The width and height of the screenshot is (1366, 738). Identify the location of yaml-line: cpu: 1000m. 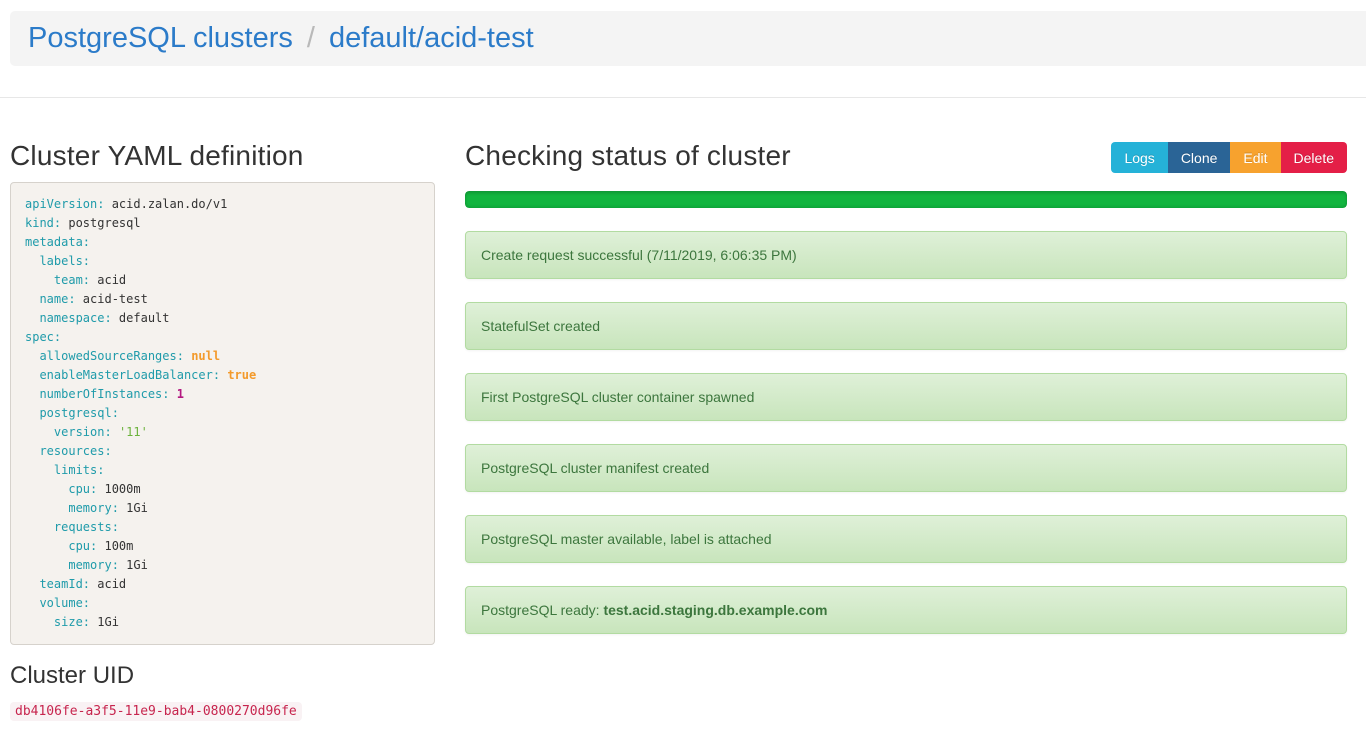
(222, 489).